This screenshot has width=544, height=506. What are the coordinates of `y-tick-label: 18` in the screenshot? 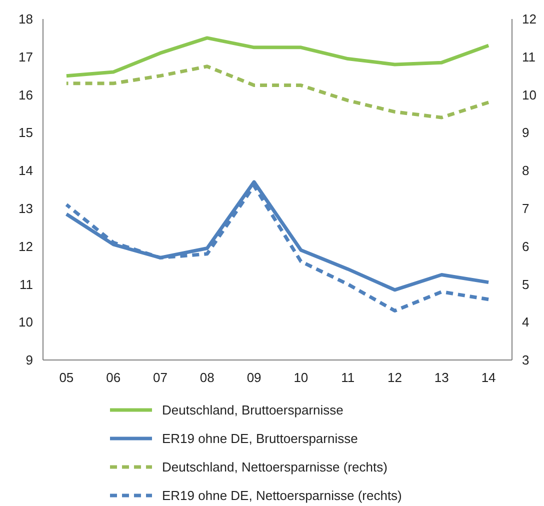 It's located at (25, 19).